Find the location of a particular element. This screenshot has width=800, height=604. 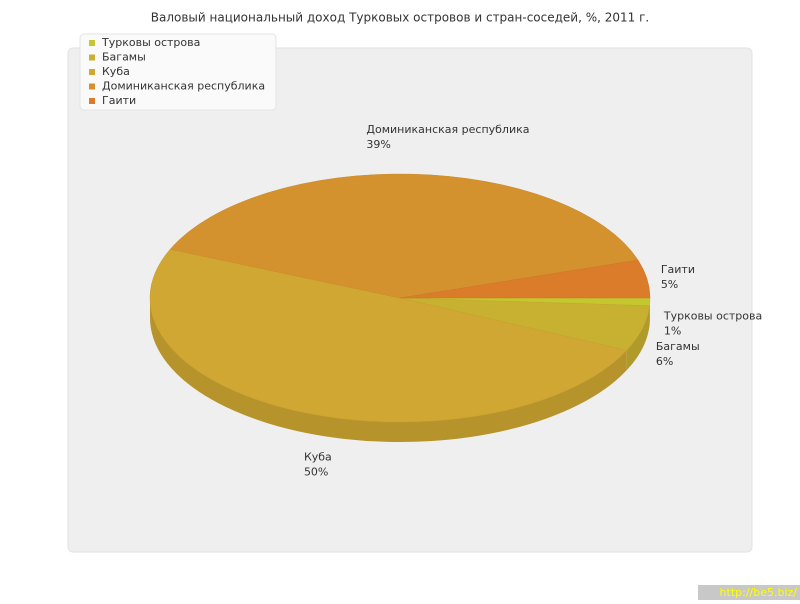

legend-label: Доминиканская республика is located at coordinates (183, 86).